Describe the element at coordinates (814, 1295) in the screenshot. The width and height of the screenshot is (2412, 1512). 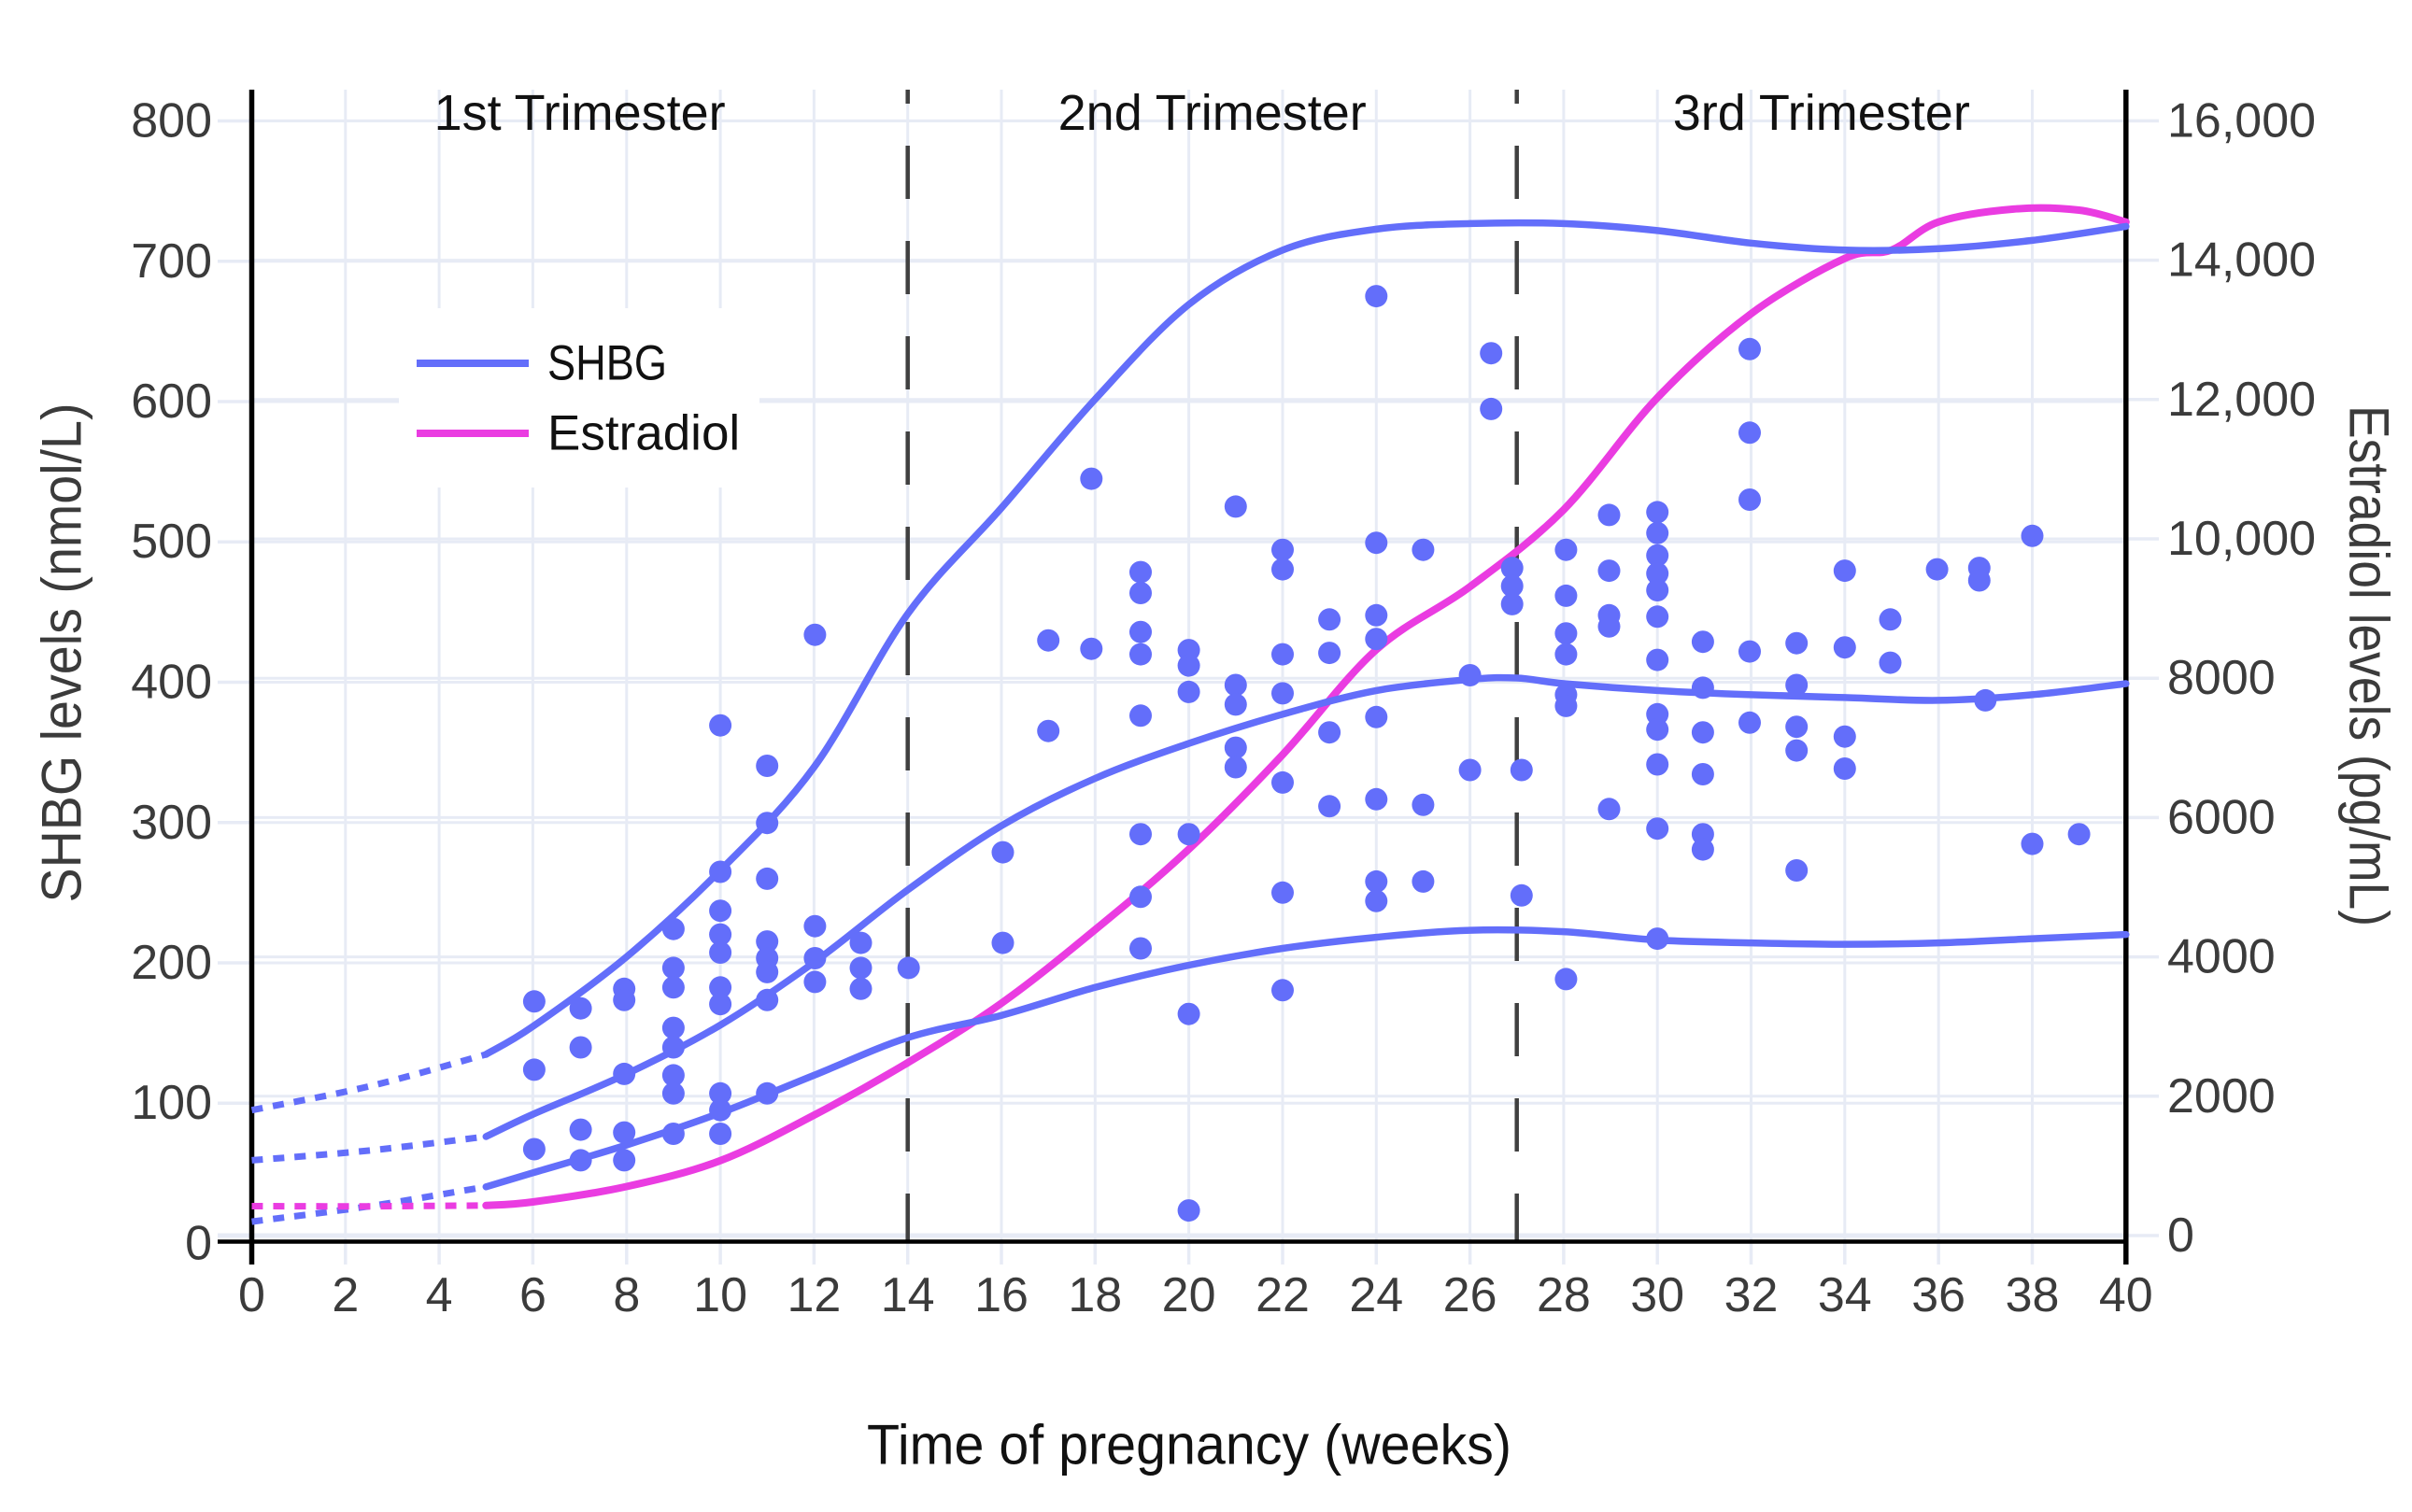
I see `svg-text: 12` at that location.